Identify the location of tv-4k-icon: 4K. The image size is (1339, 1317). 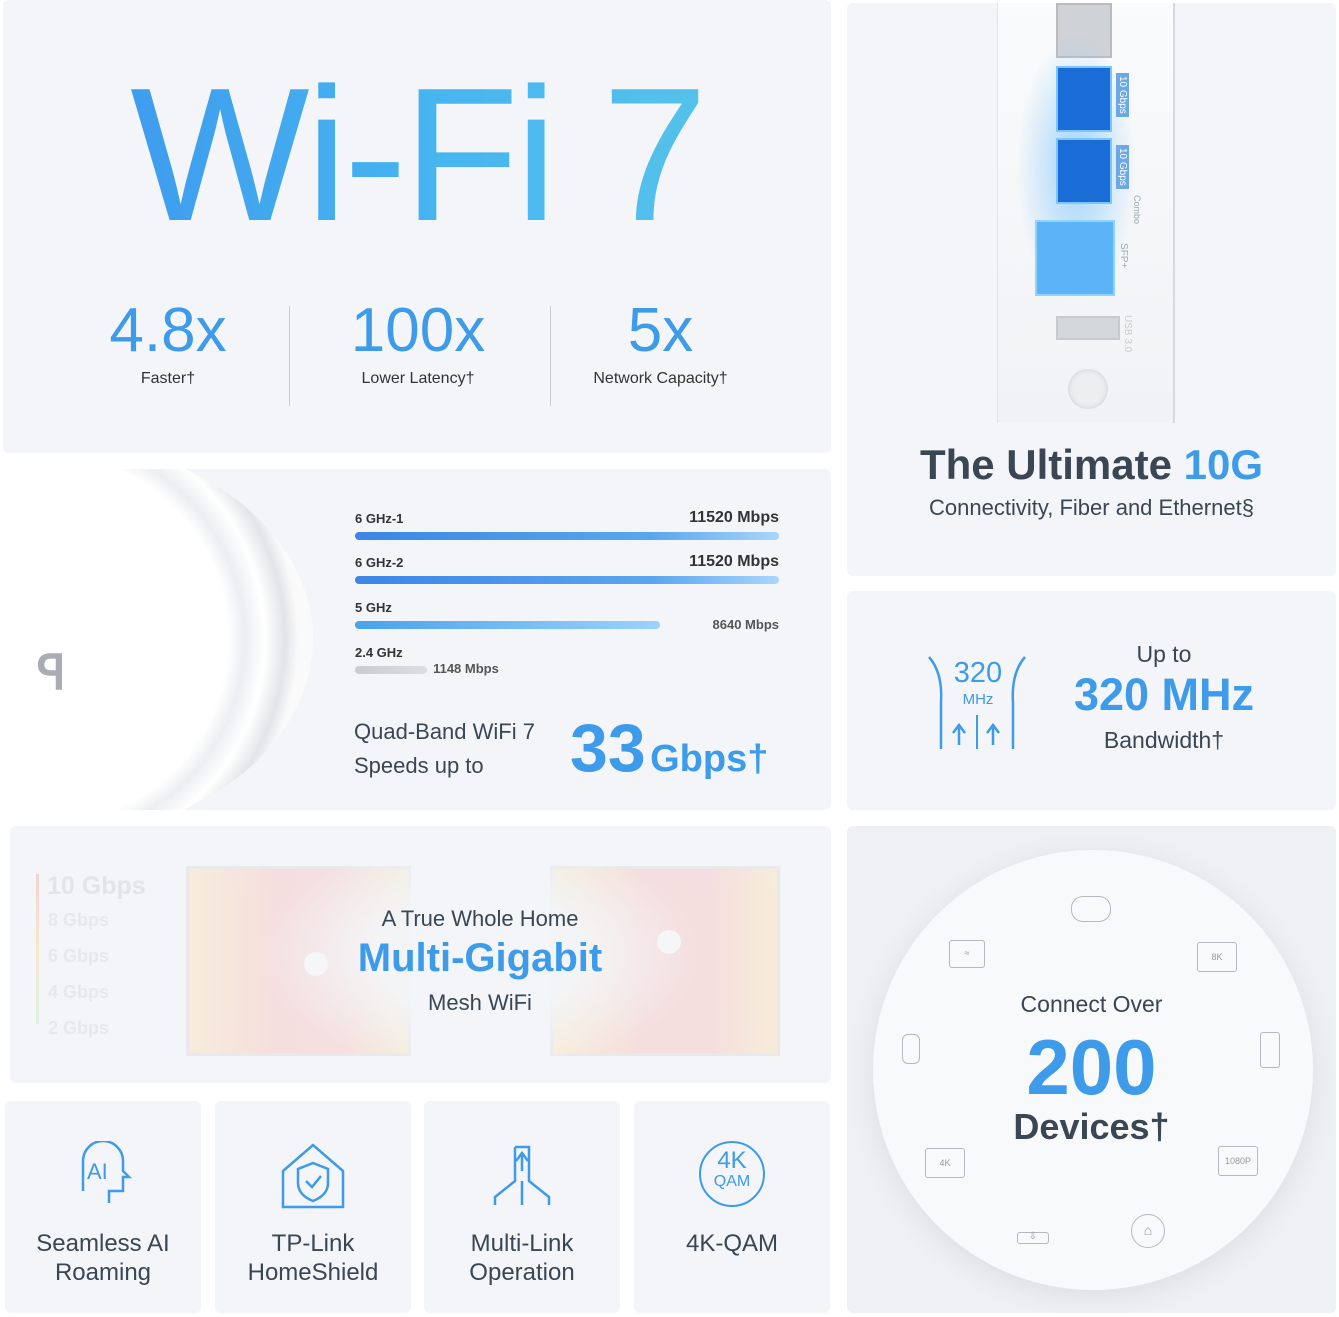
(945, 1163).